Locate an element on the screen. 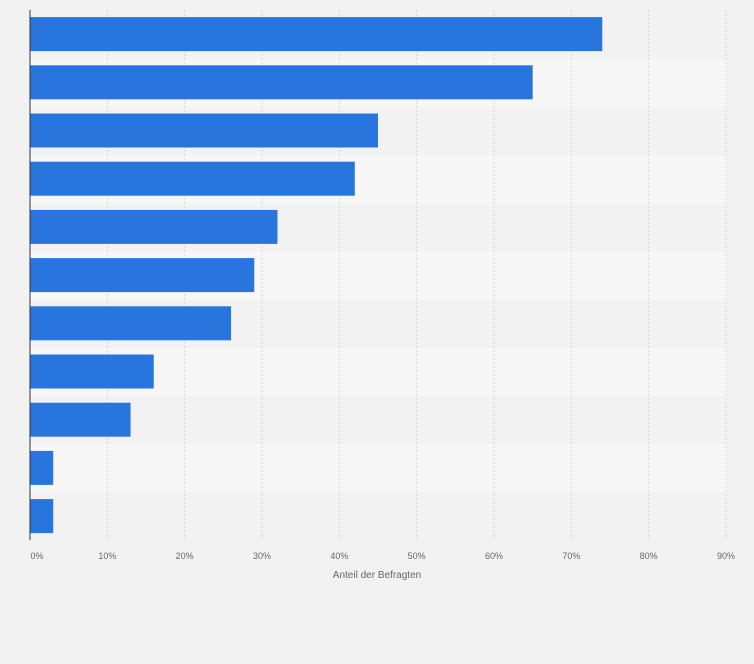 This screenshot has width=754, height=664. x-tick-label: 50% is located at coordinates (417, 556).